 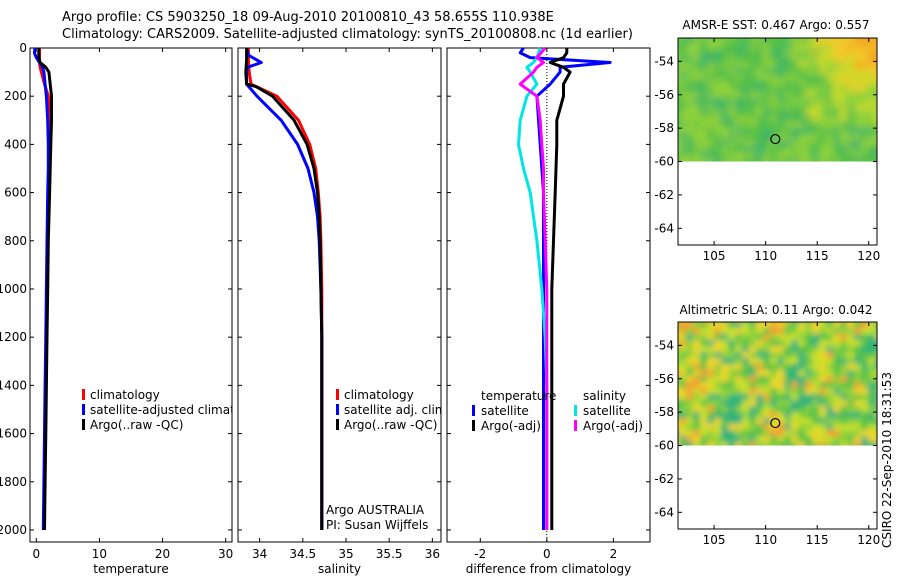 What do you see at coordinates (389, 554) in the screenshot?
I see `x-tick-label: 35.5` at bounding box center [389, 554].